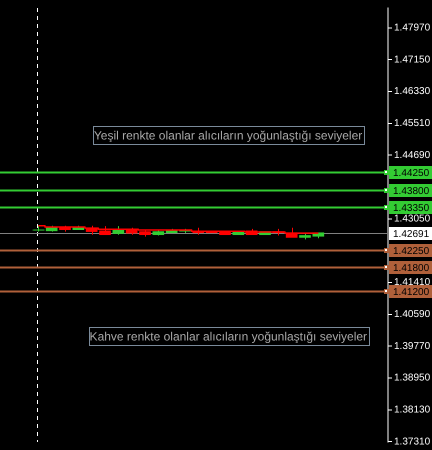 The width and height of the screenshot is (432, 450). I want to click on ref-line-label: 1.43800, so click(411, 191).